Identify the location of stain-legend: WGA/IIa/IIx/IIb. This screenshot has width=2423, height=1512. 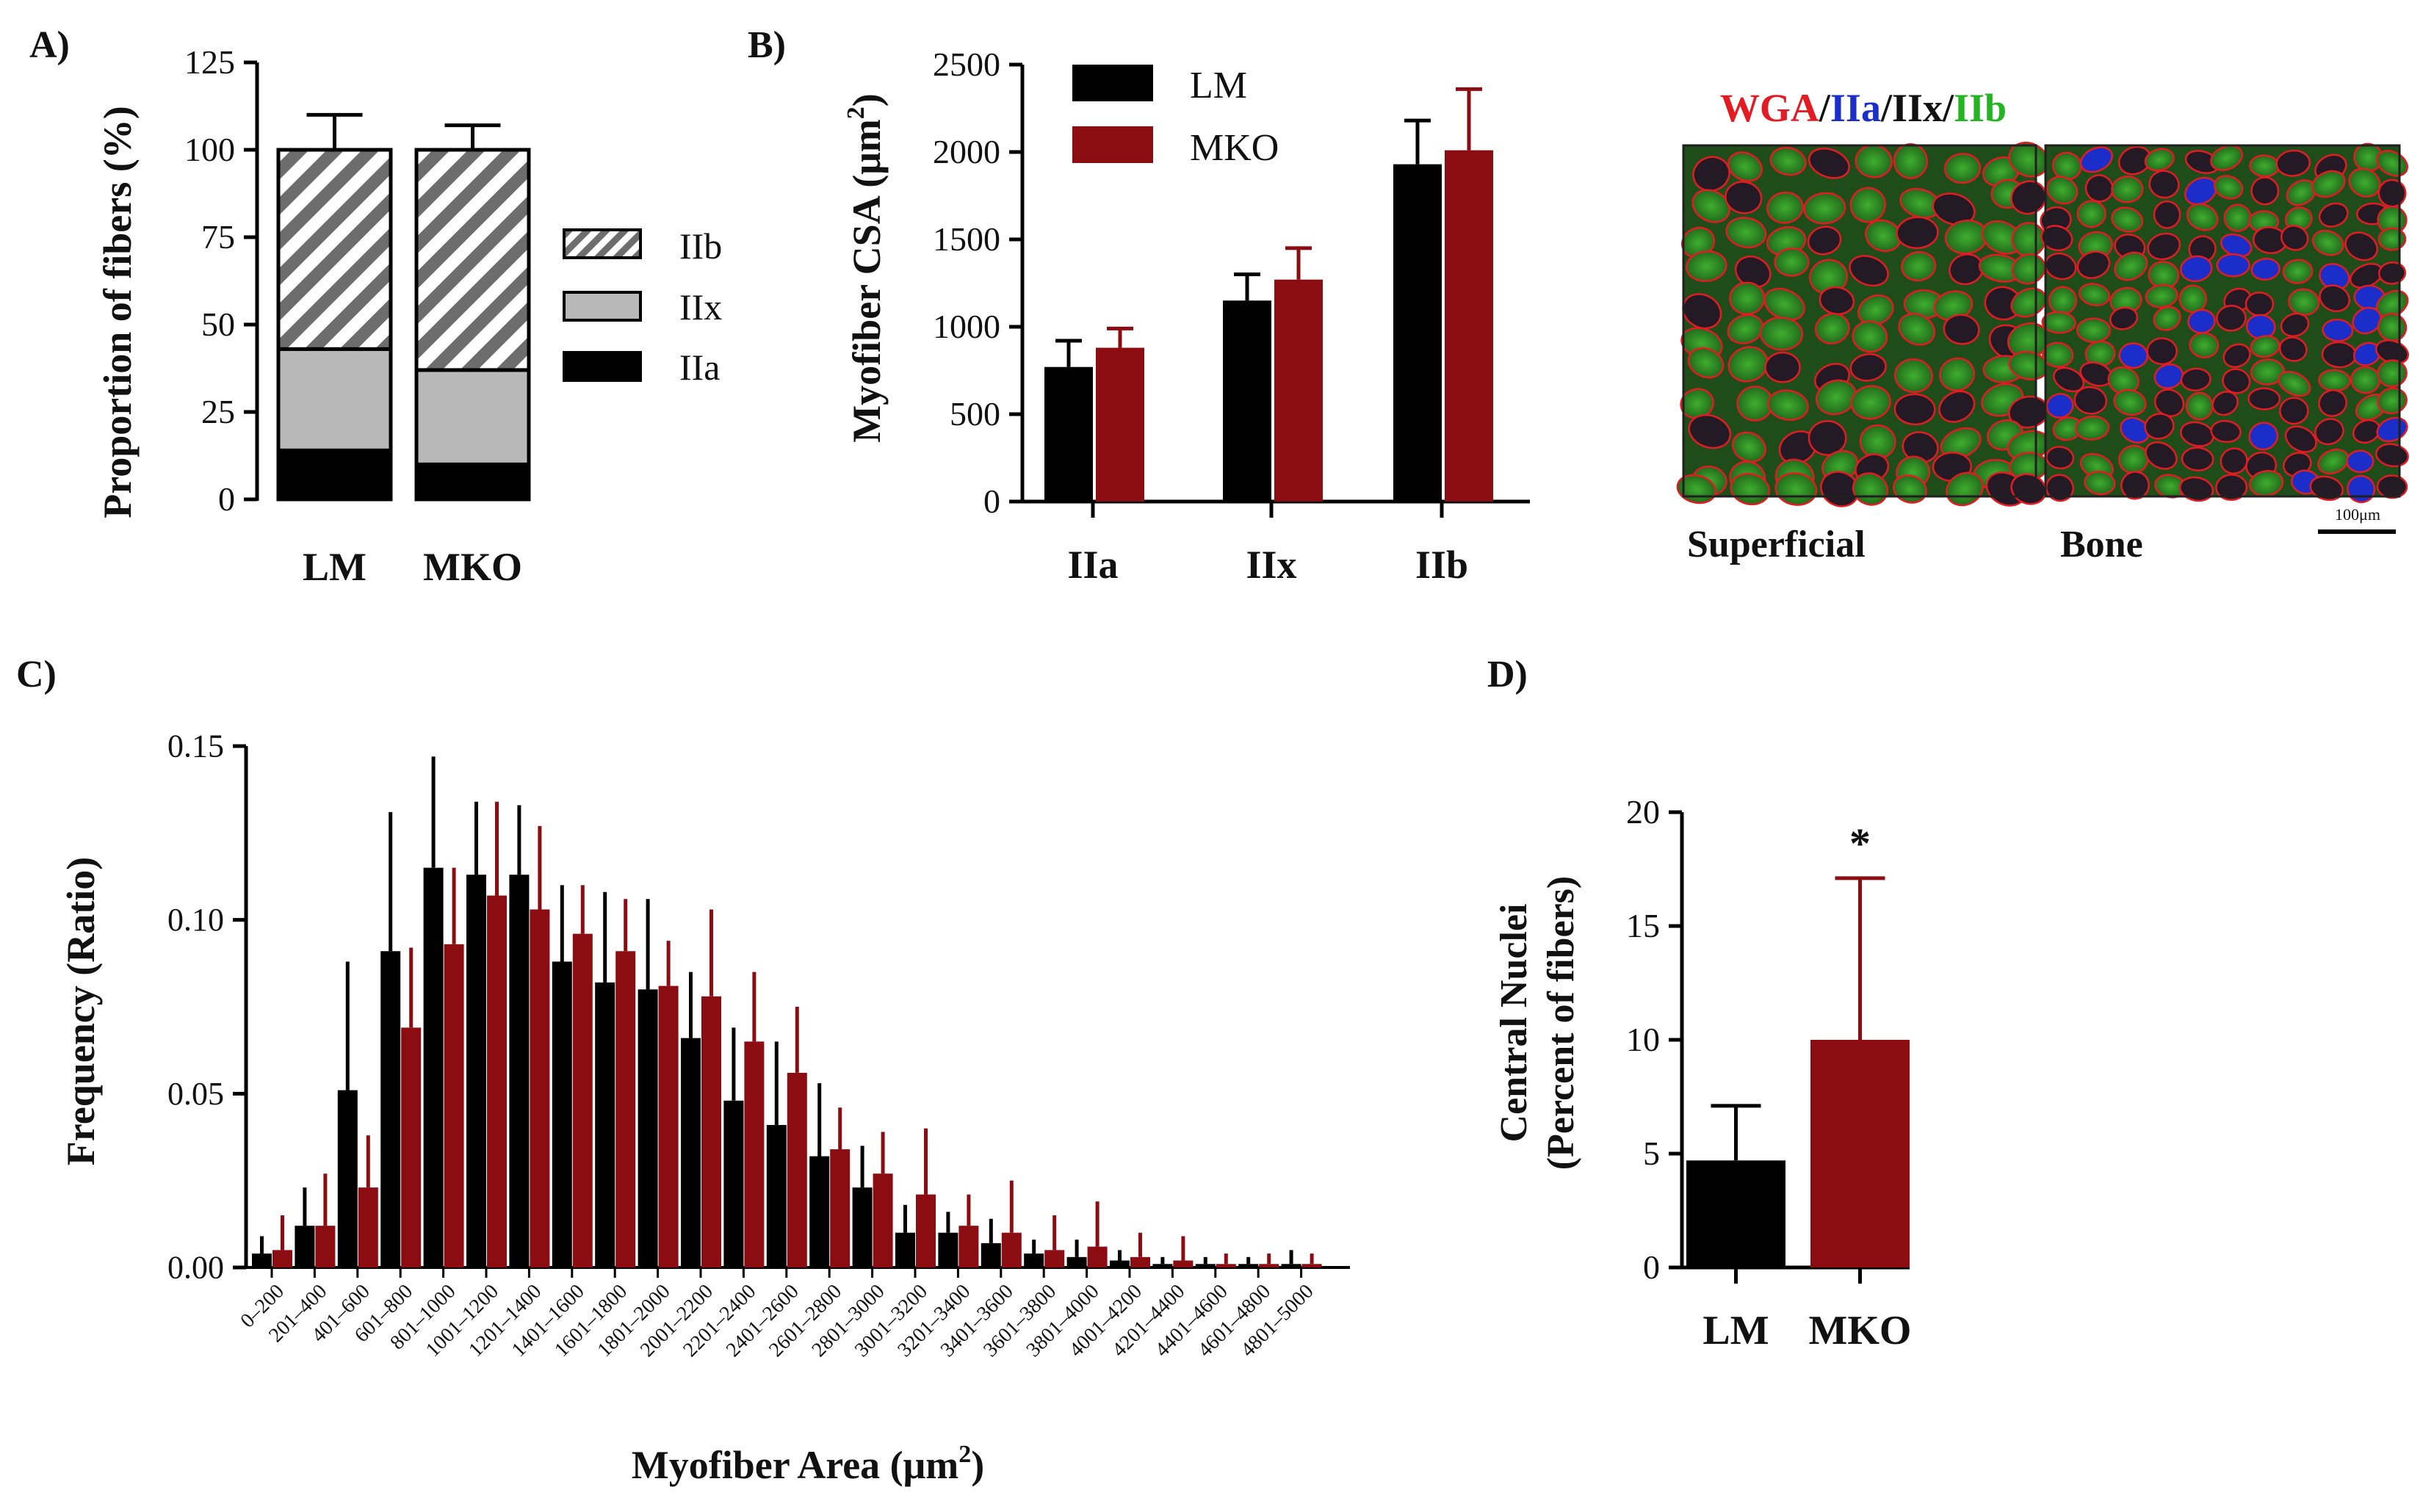
(1863, 108).